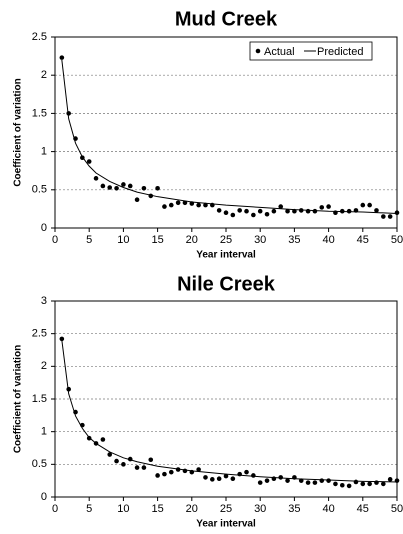 The height and width of the screenshot is (534, 403). I want to click on y-tick-label: 0, so click(44, 228).